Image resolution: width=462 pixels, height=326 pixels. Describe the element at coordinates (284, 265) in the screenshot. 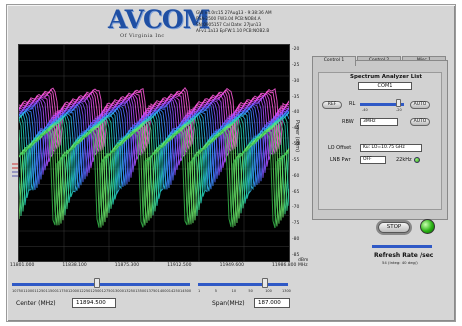

I see `x-tick-label: 11986.800` at that location.